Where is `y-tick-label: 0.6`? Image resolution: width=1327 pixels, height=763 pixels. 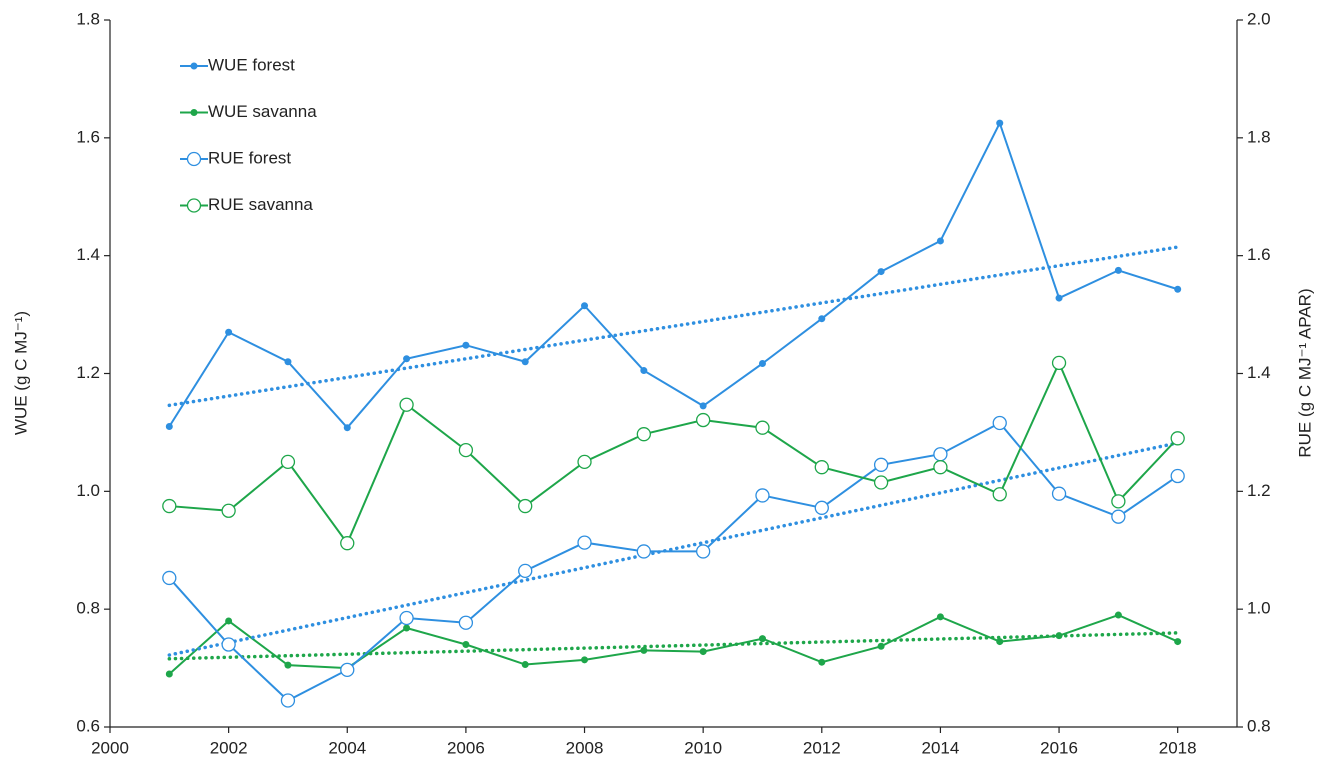 y-tick-label: 0.6 is located at coordinates (88, 725).